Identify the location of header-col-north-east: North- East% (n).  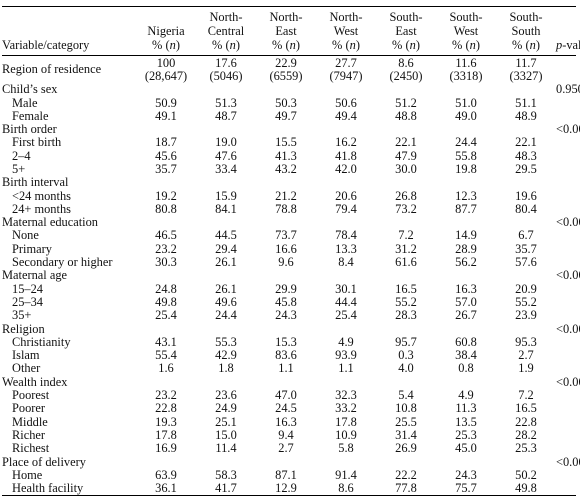
(286, 31).